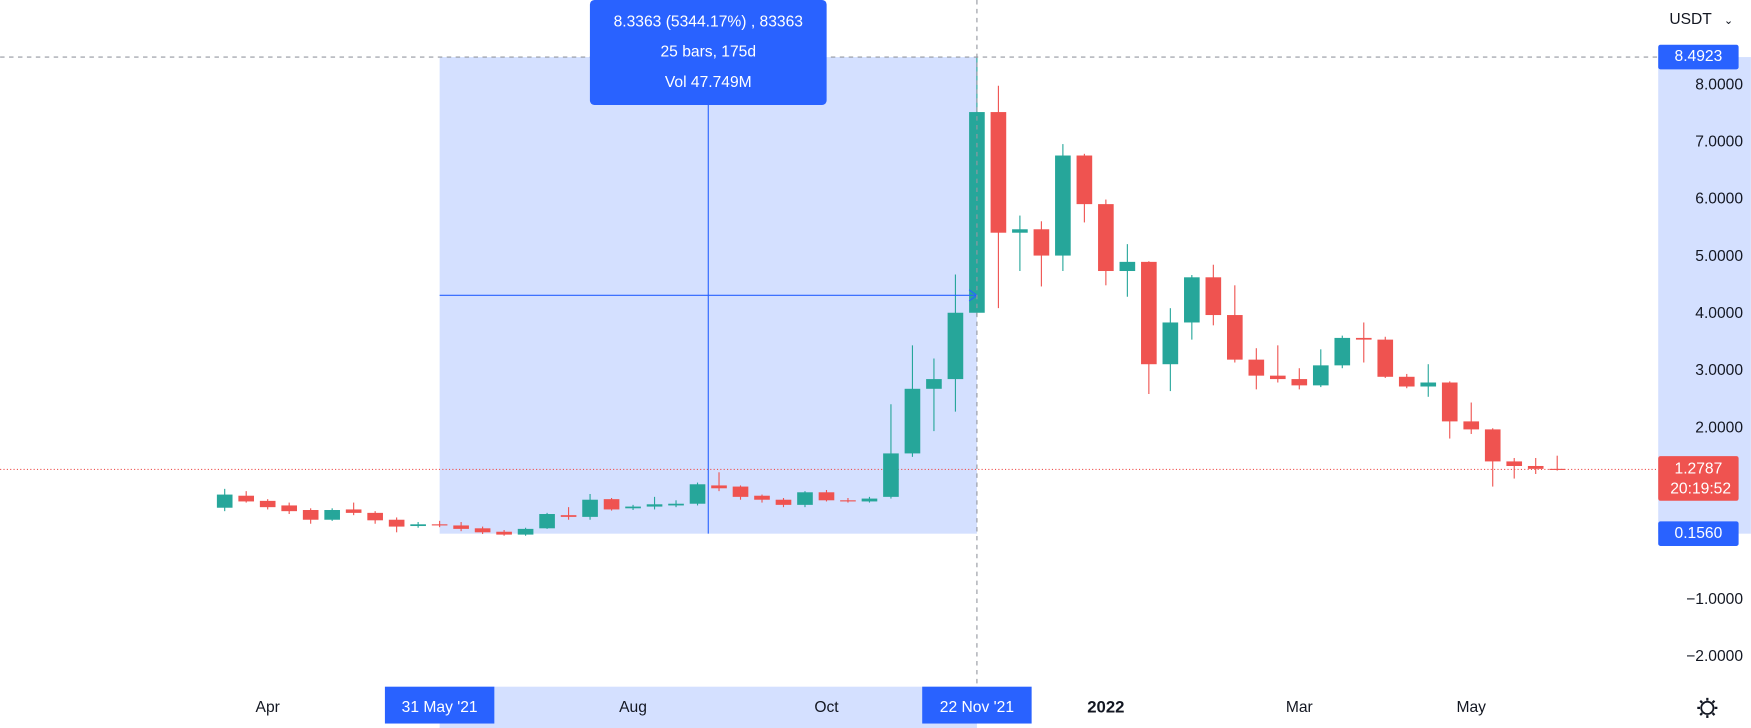  I want to click on measure-tooltip-text: 8.3363 (5344.17%) , 83363, so click(708, 21).